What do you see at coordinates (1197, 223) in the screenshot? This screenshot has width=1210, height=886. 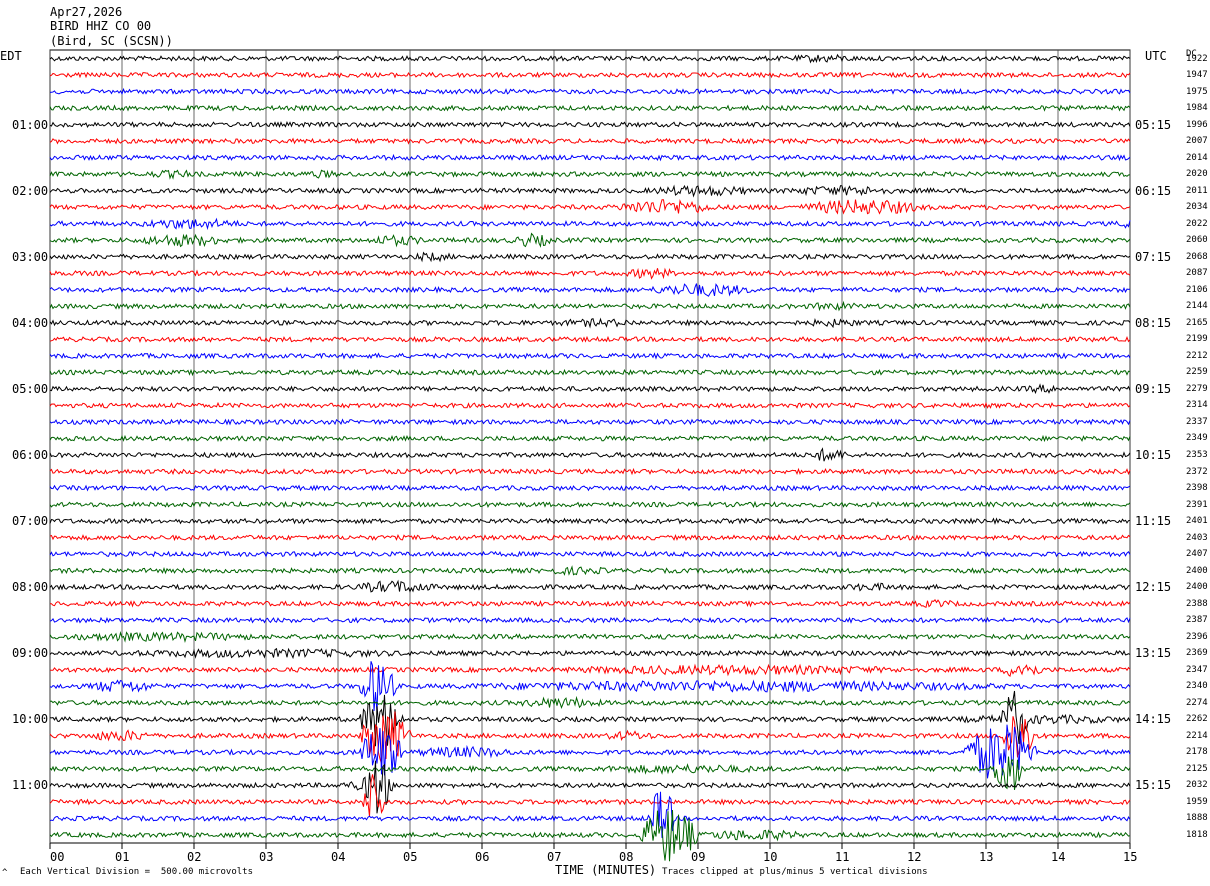 I see `dc-value: 2022` at bounding box center [1197, 223].